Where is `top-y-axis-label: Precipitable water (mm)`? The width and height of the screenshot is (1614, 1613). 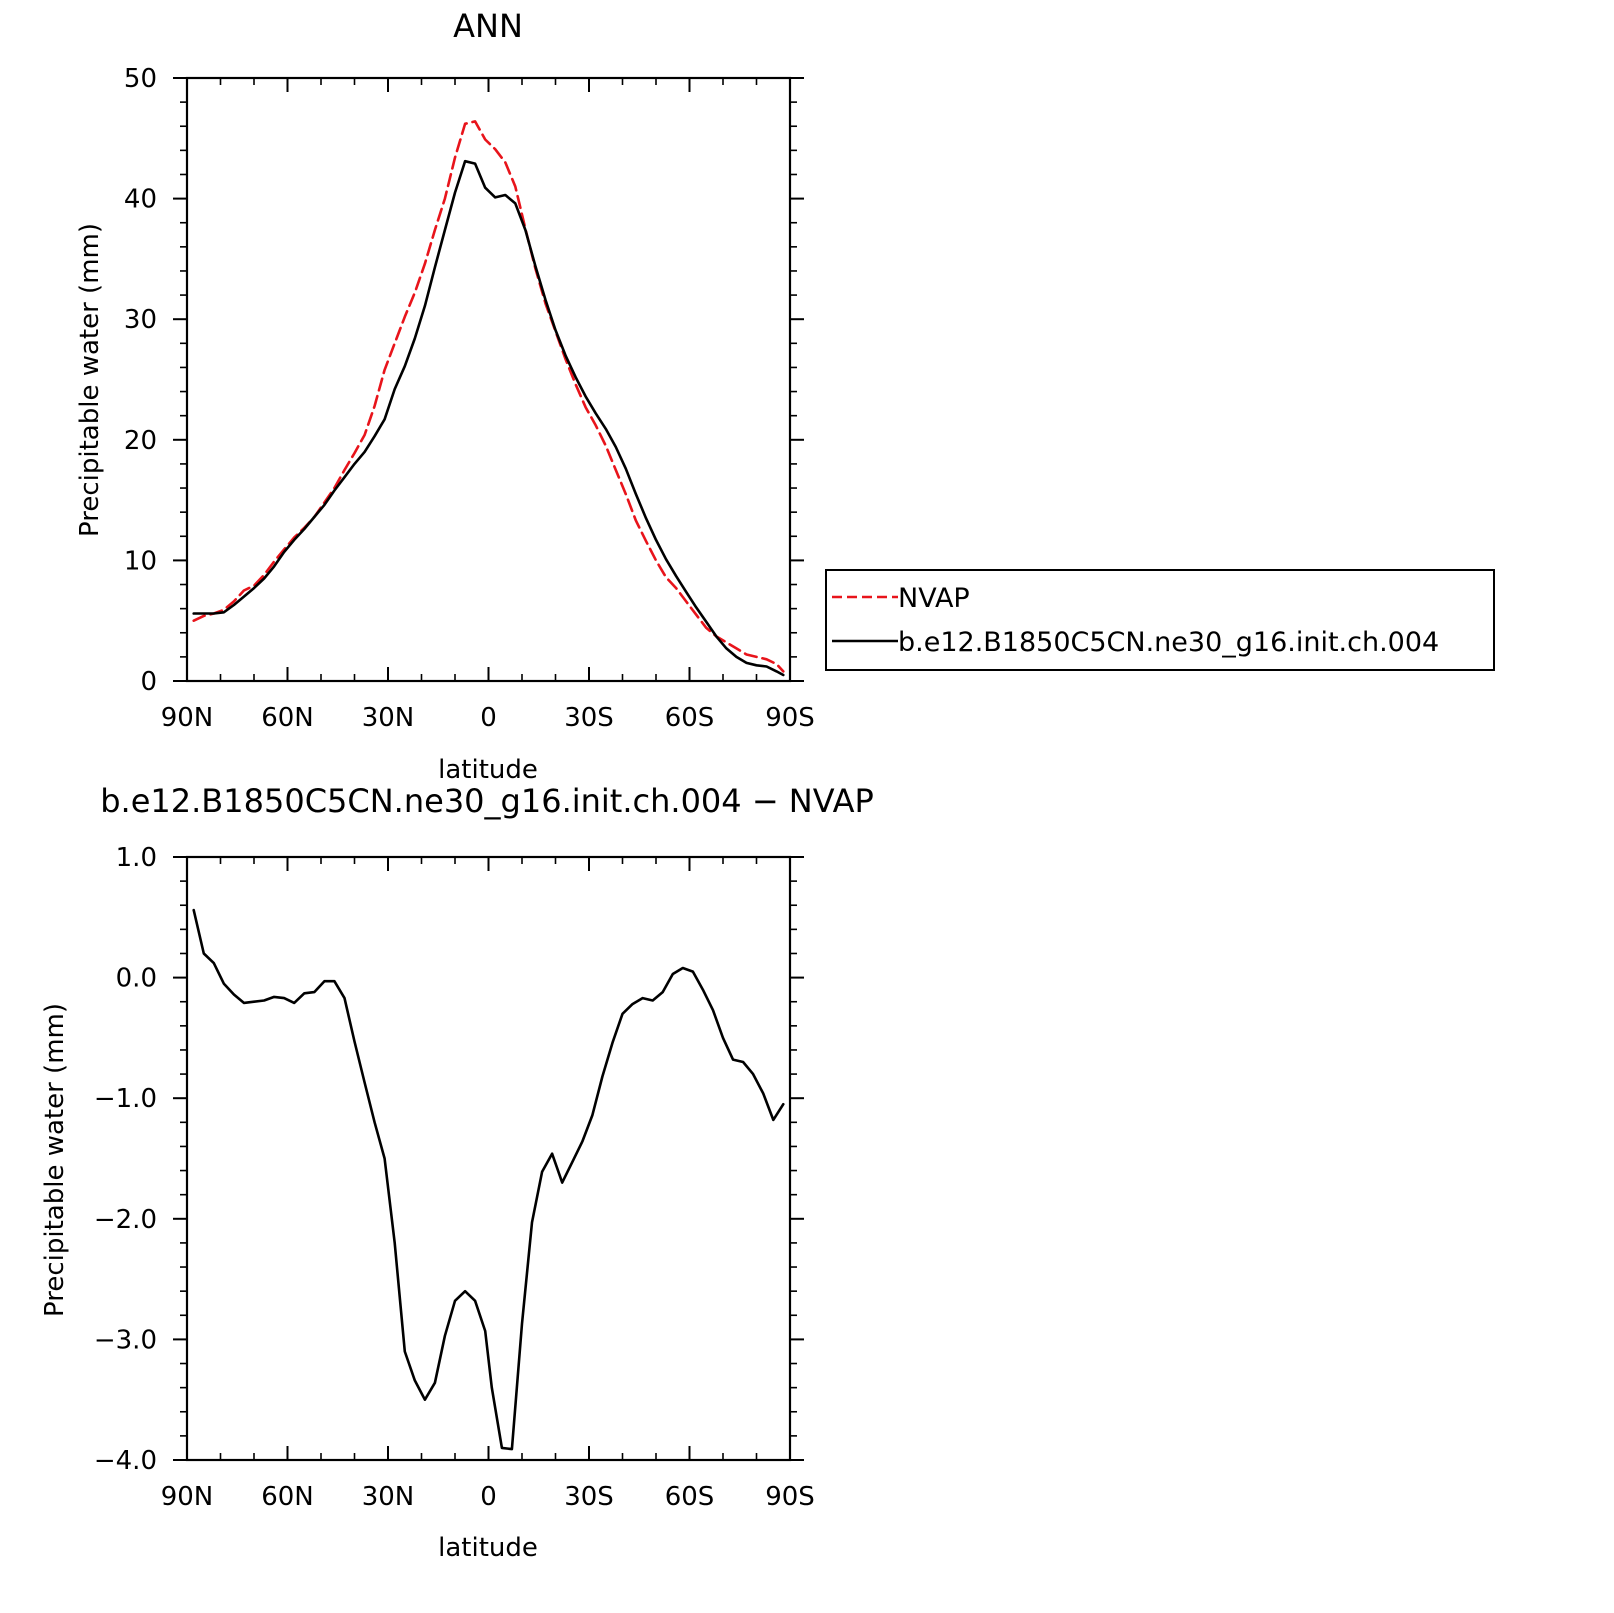
top-y-axis-label: Precipitable water (mm) is located at coordinates (90, 380).